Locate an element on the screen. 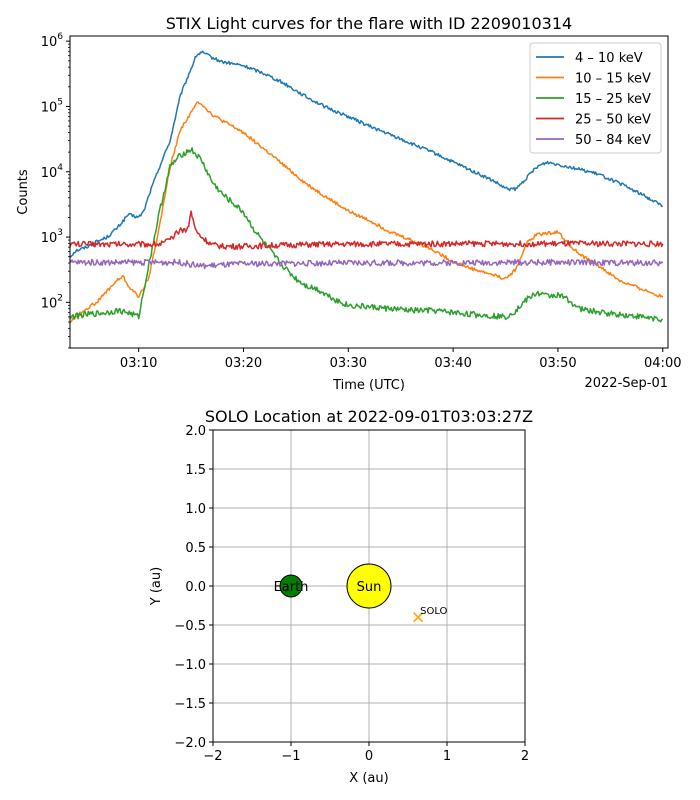 This screenshot has width=700, height=800. sun-marker is located at coordinates (369, 586).